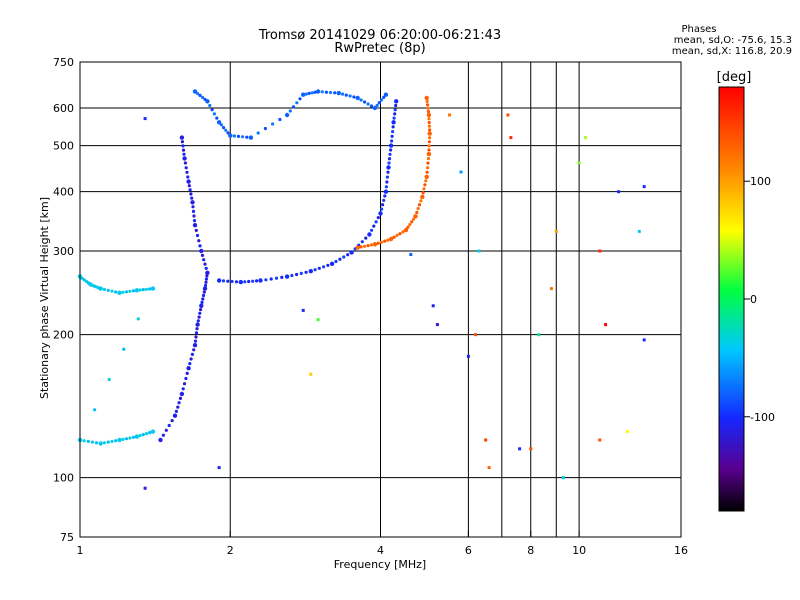 This screenshot has height=600, width=800. I want to click on y-tick-label: 300, so click(63, 251).